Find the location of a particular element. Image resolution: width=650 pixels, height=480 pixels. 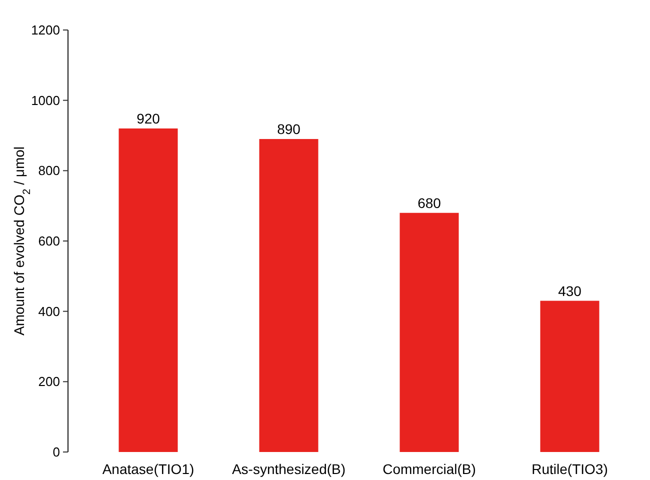

data-label: 920 is located at coordinates (148, 118).